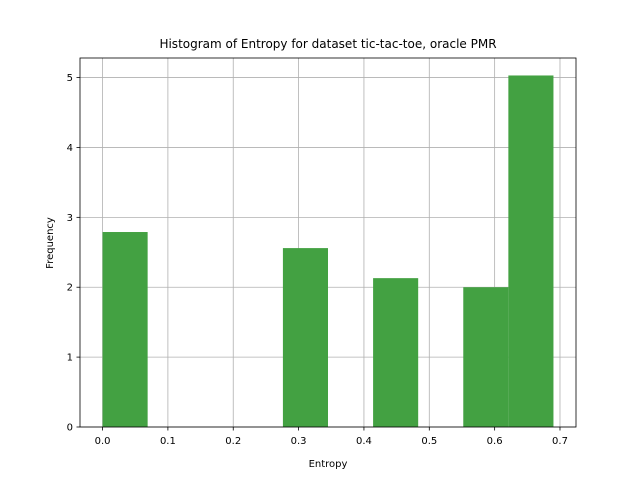 The image size is (640, 480). I want to click on x-tick-label: 0.6, so click(495, 441).